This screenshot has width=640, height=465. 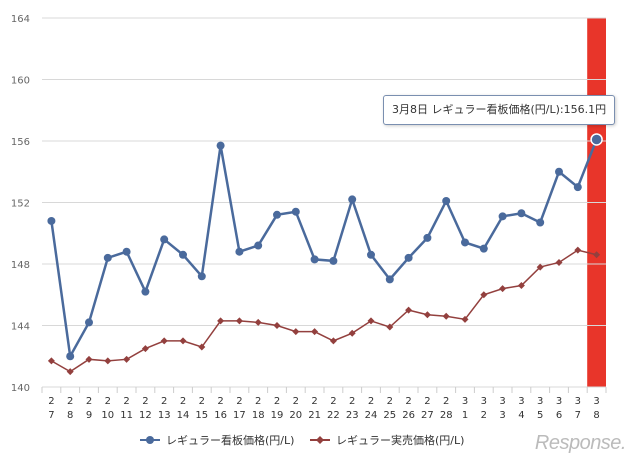 What do you see at coordinates (400, 440) in the screenshot?
I see `legend-label: レギュラー実売価格(円/L)` at bounding box center [400, 440].